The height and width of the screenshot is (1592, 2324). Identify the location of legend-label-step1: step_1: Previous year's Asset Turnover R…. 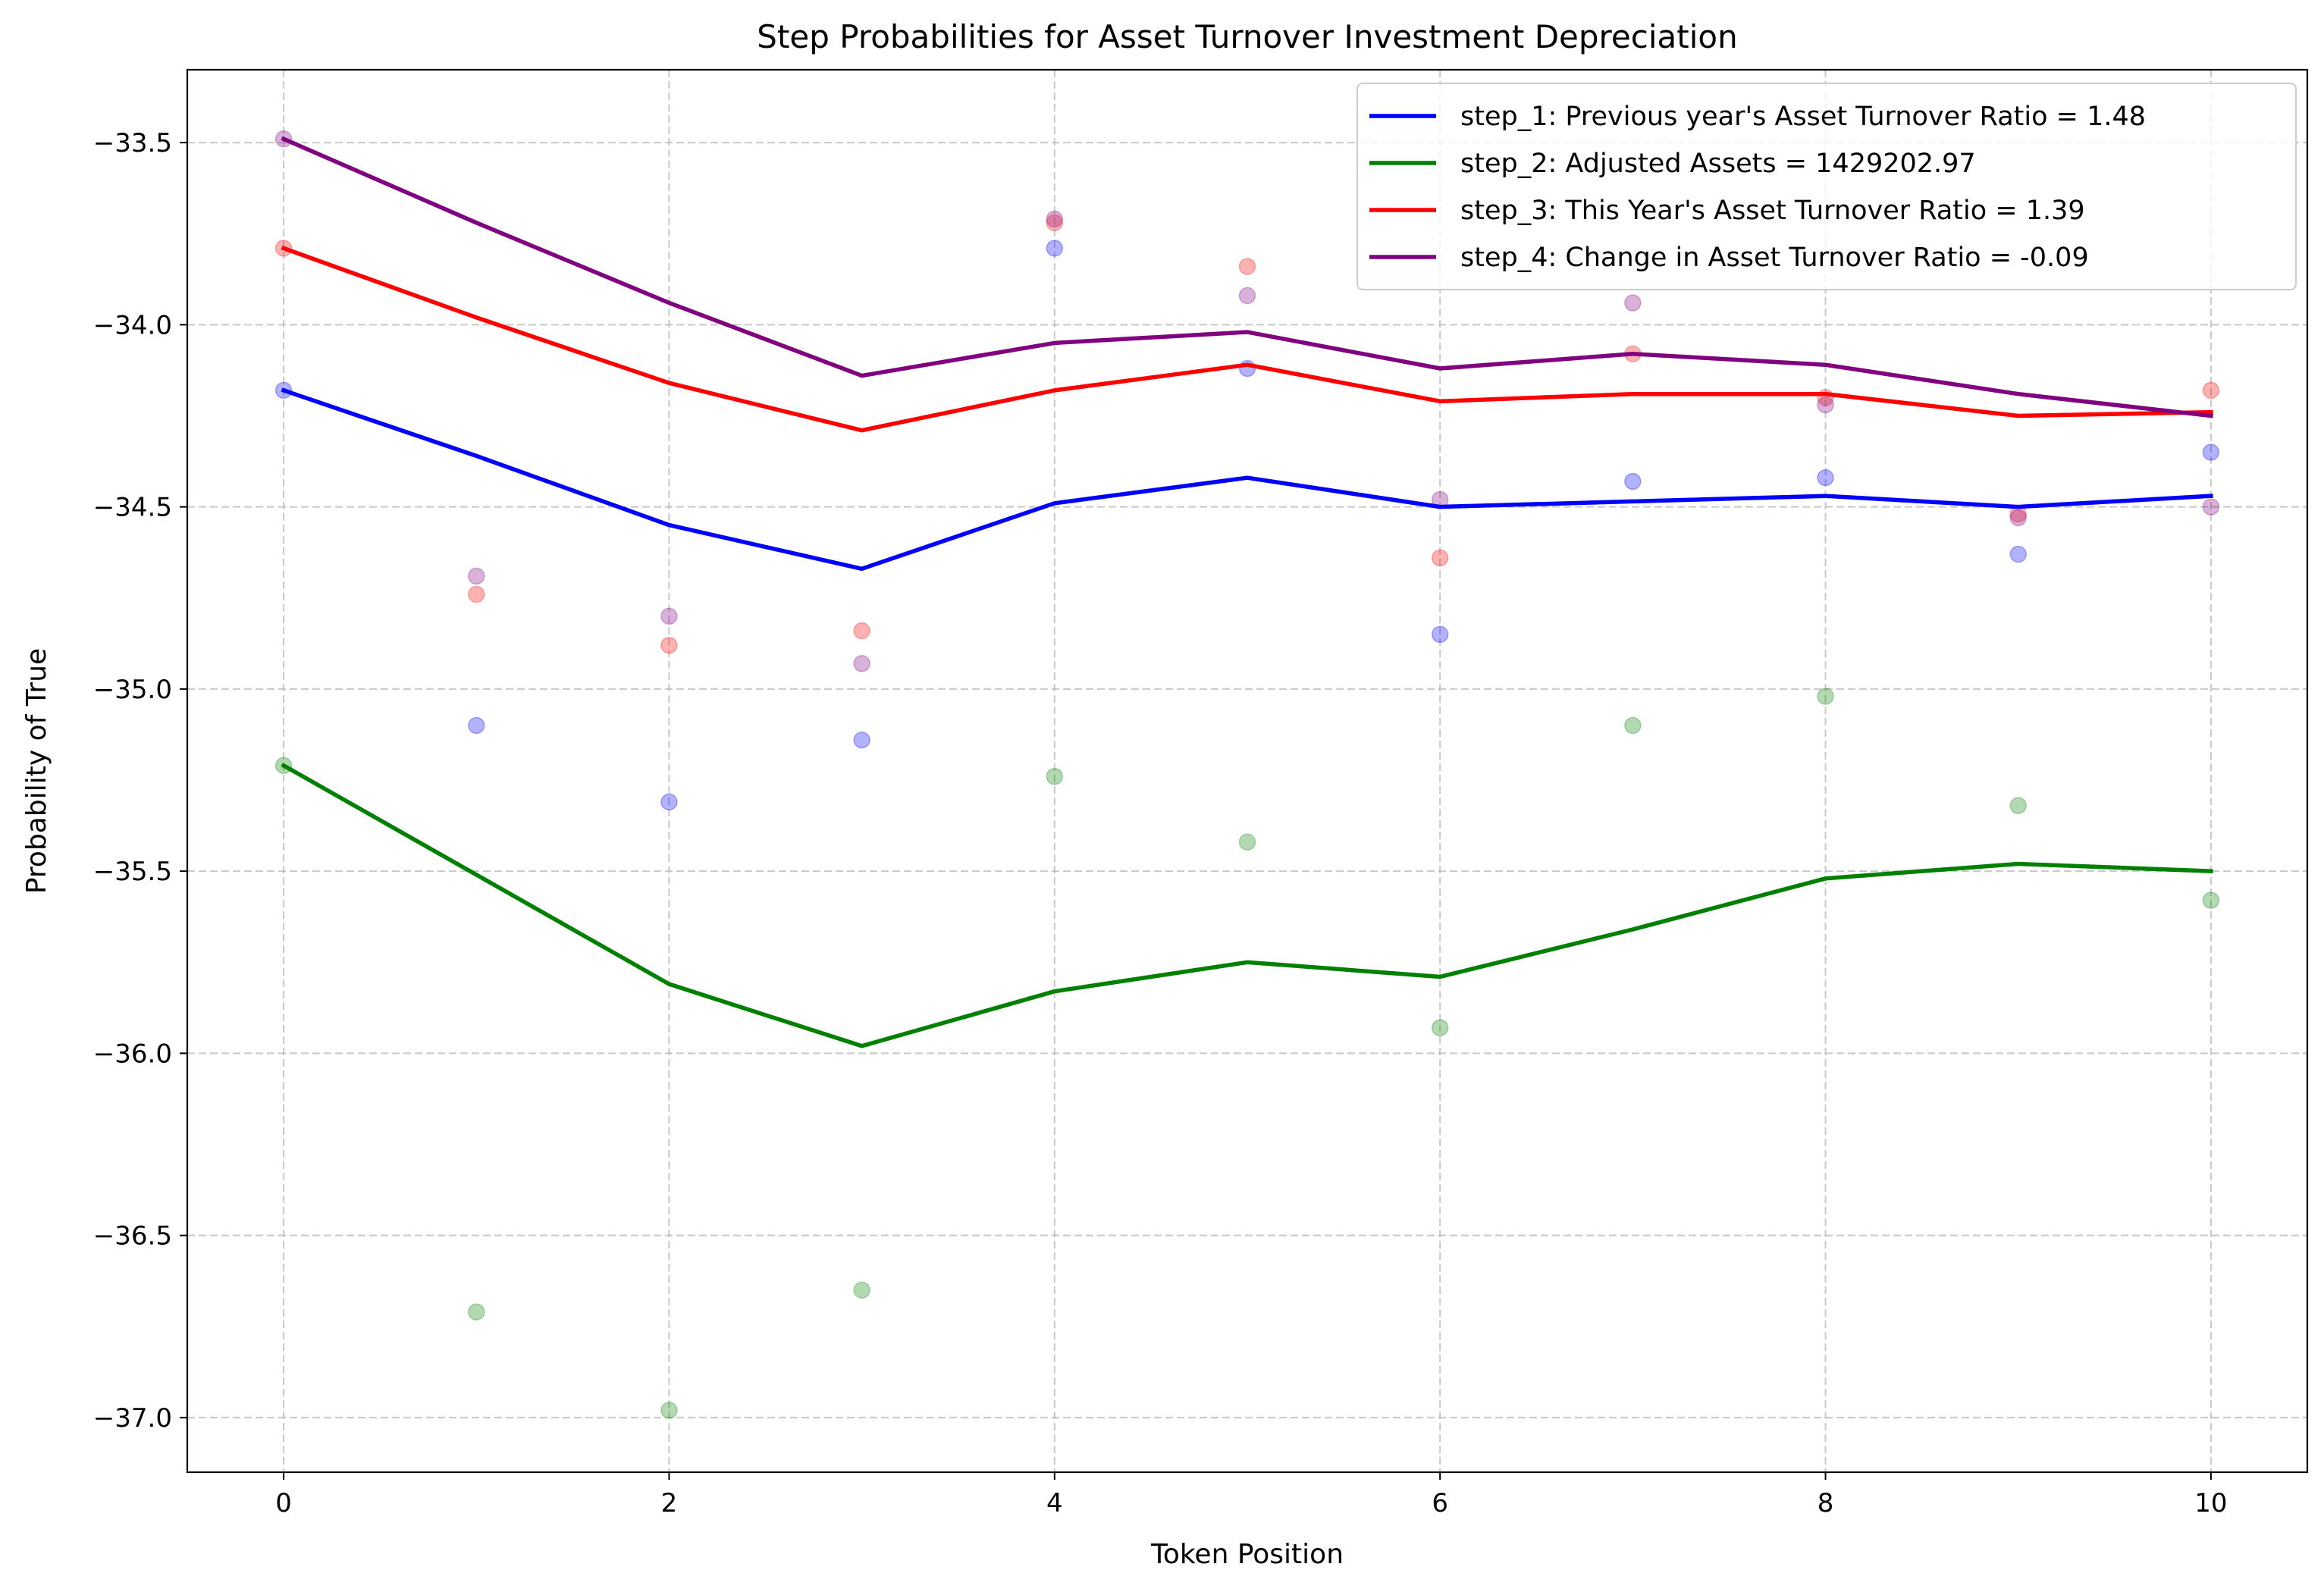
(1803, 117).